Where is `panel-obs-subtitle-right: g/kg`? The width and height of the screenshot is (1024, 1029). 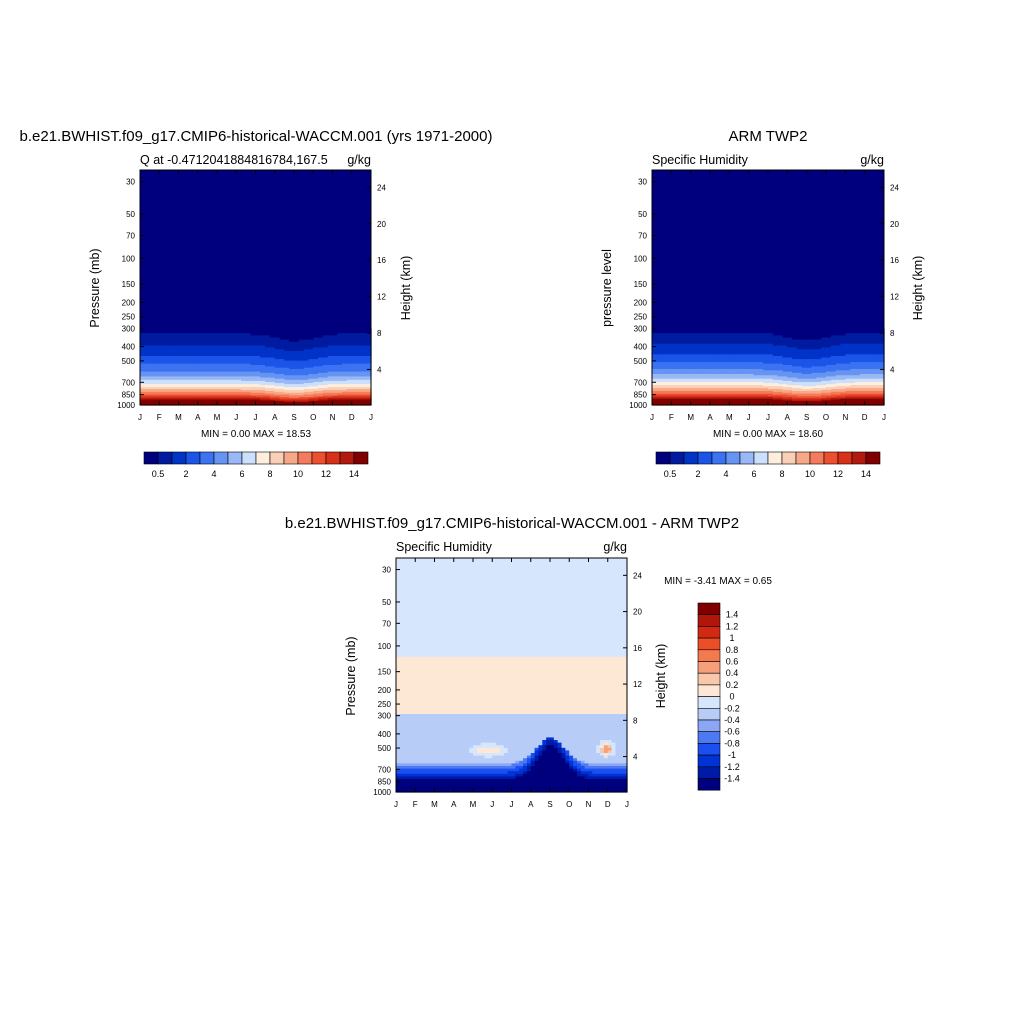 panel-obs-subtitle-right: g/kg is located at coordinates (872, 160).